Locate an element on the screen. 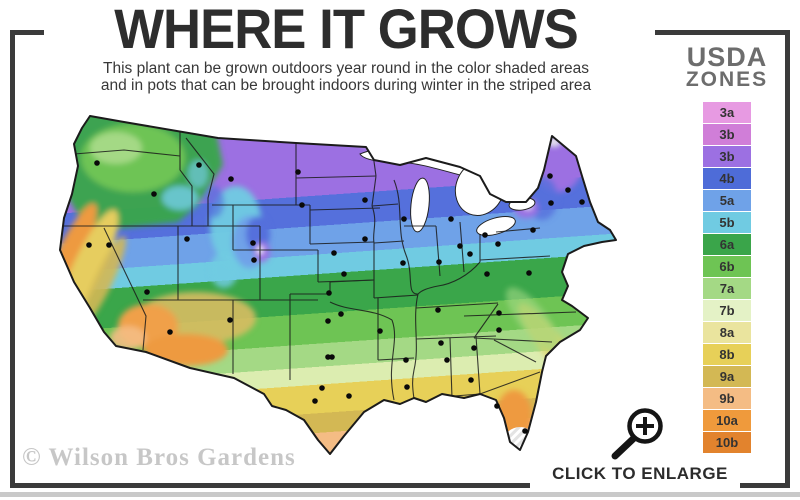 The image size is (800, 500). legend-zone-8b: 8b is located at coordinates (727, 354).